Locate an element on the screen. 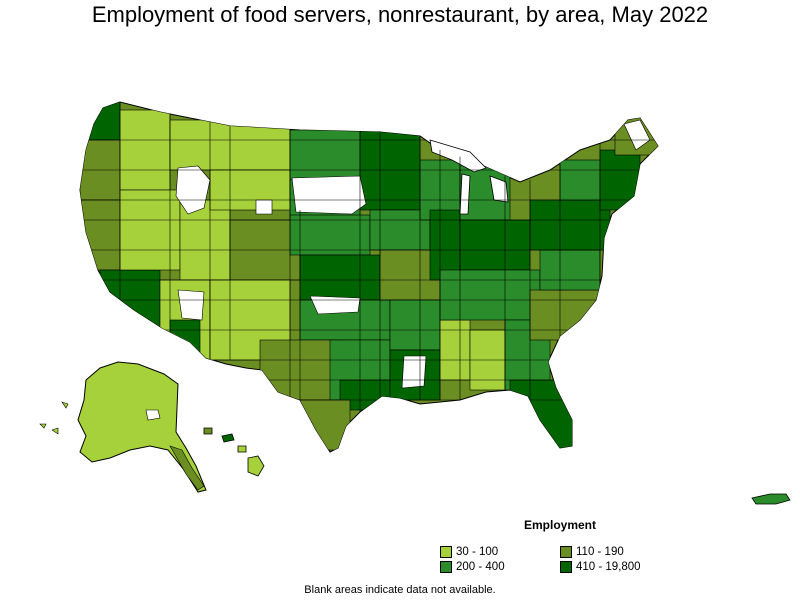  region-indiana-ohio is located at coordinates (495, 245).